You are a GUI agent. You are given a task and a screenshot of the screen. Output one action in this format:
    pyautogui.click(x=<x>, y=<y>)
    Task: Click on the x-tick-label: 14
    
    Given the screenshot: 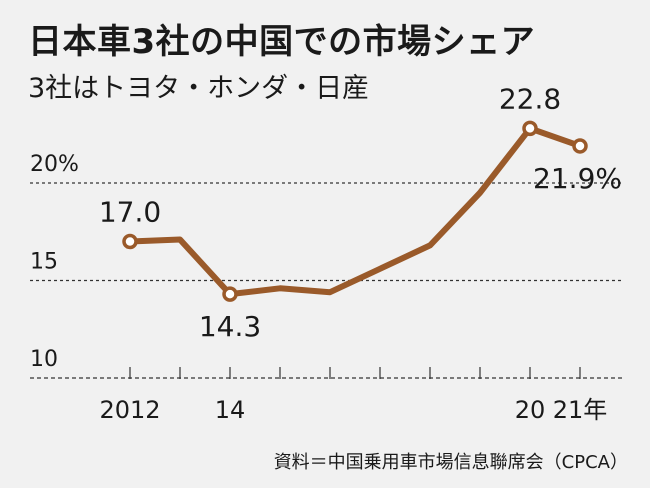 What is the action you would take?
    pyautogui.click(x=230, y=410)
    